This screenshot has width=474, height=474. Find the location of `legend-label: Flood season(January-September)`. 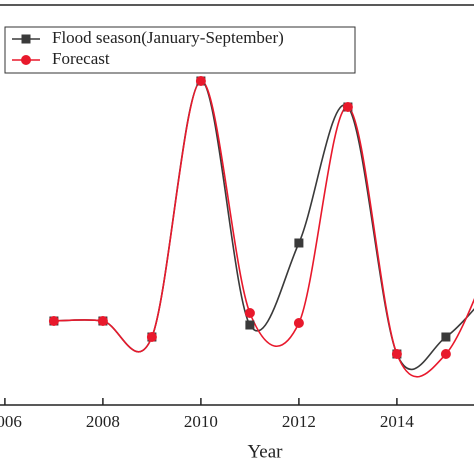

legend-label: Flood season(January-September) is located at coordinates (168, 37).